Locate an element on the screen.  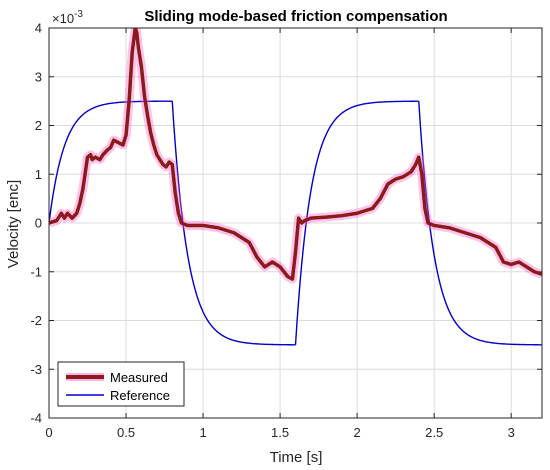
y-exponent-label: ×10⁻³ is located at coordinates (67, 17).